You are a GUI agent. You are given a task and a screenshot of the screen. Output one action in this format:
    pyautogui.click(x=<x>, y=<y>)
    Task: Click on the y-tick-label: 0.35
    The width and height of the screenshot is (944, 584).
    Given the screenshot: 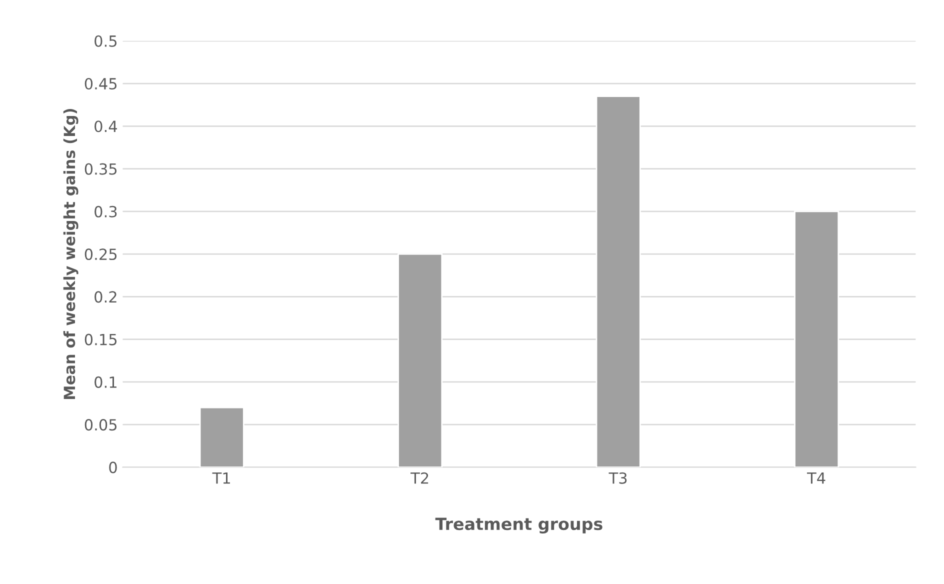 What is the action you would take?
    pyautogui.click(x=100, y=169)
    